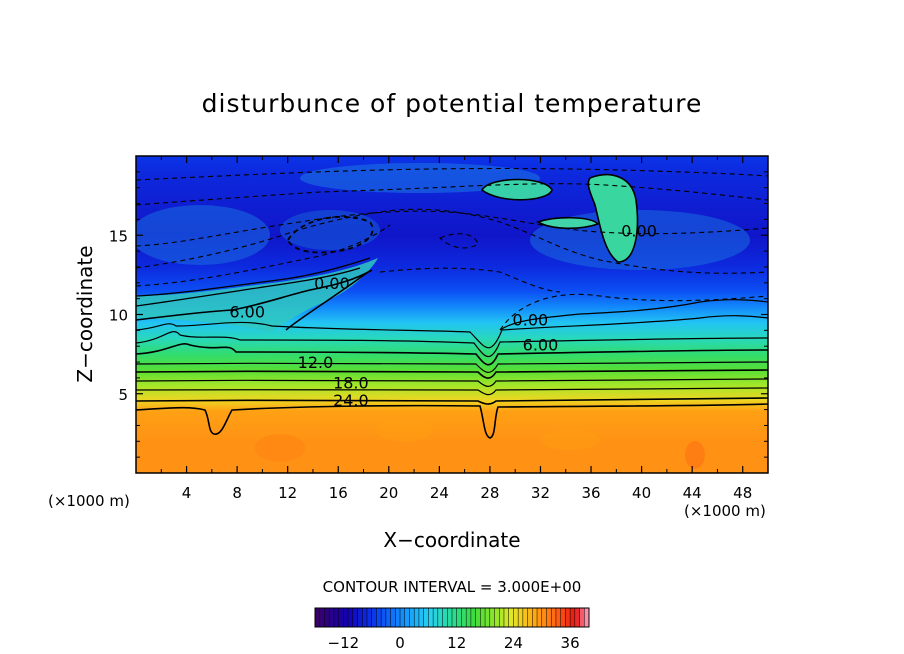  Describe the element at coordinates (456, 643) in the screenshot. I see `colorbar-tick-label: 12` at that location.